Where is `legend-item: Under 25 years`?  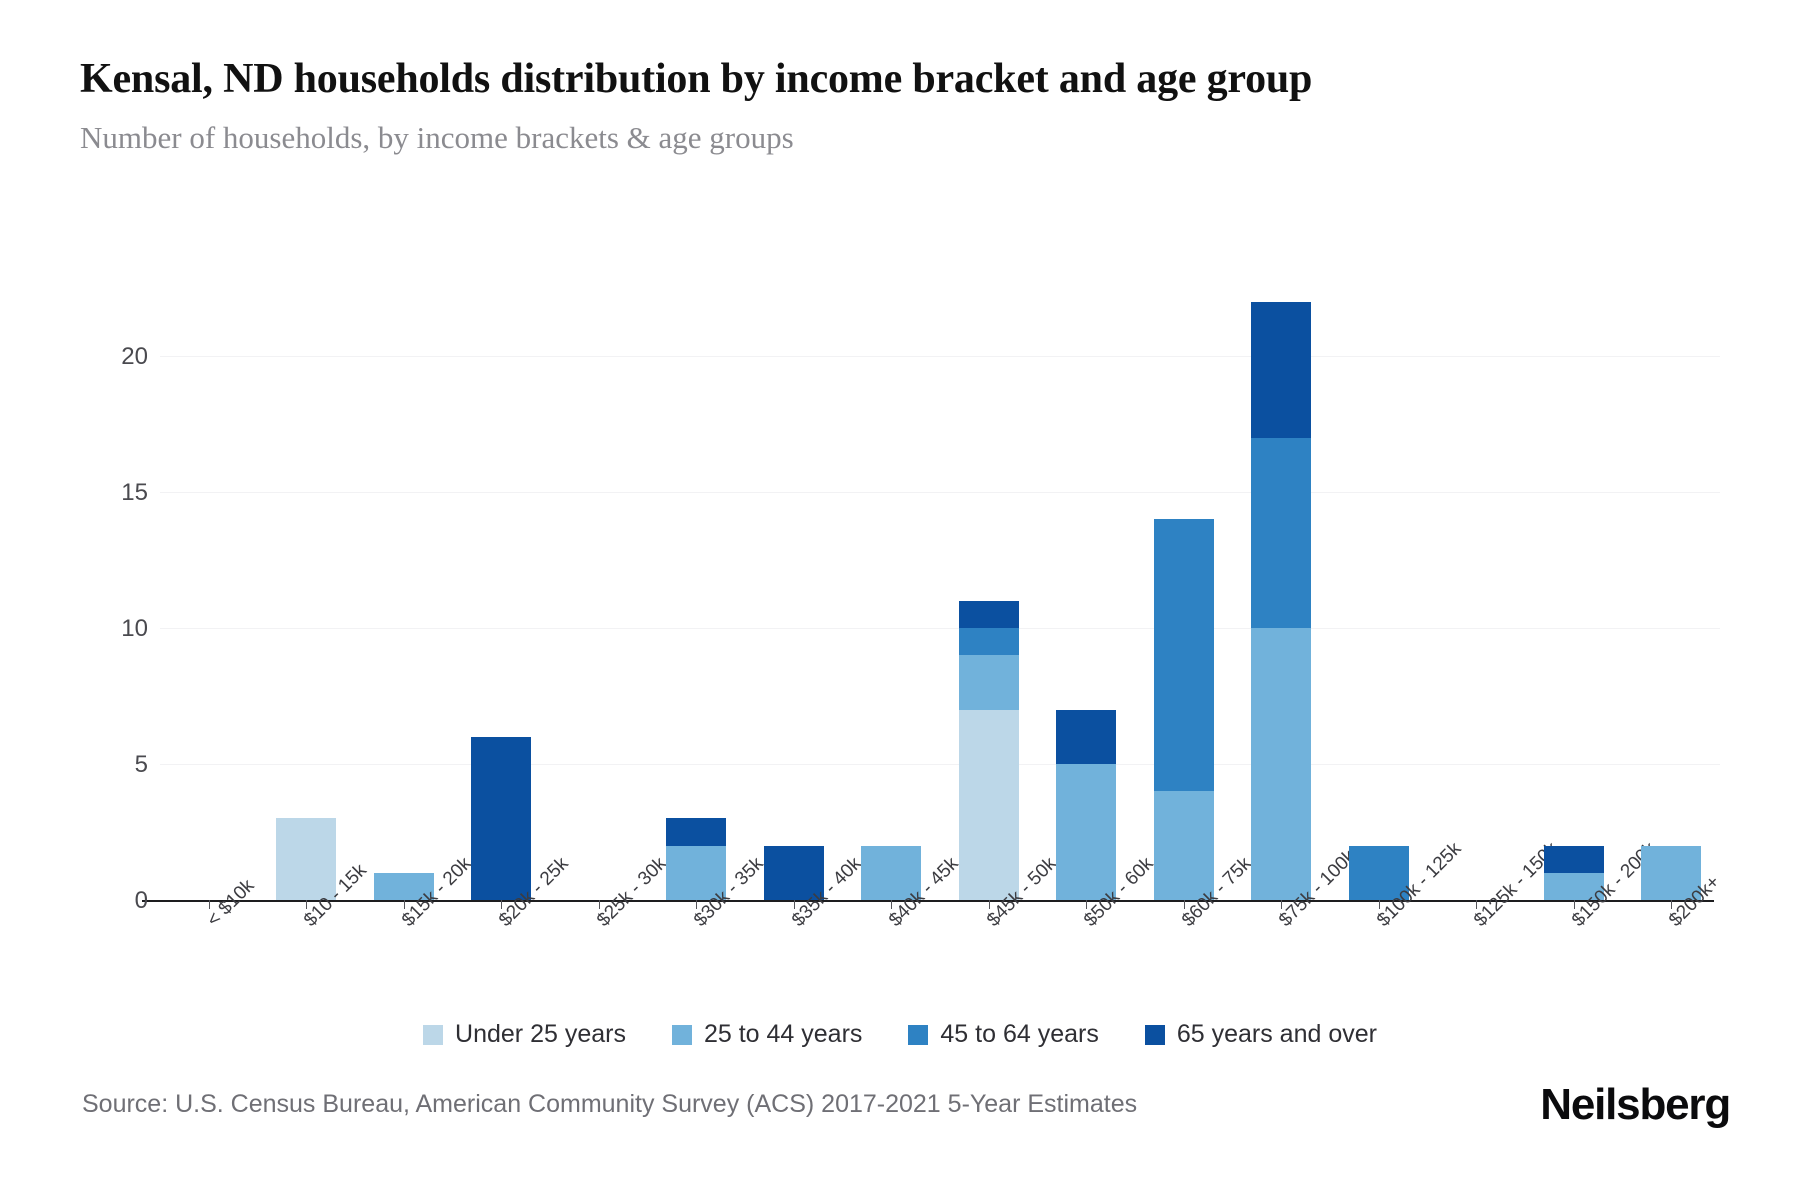
legend-item: Under 25 years is located at coordinates (524, 1034).